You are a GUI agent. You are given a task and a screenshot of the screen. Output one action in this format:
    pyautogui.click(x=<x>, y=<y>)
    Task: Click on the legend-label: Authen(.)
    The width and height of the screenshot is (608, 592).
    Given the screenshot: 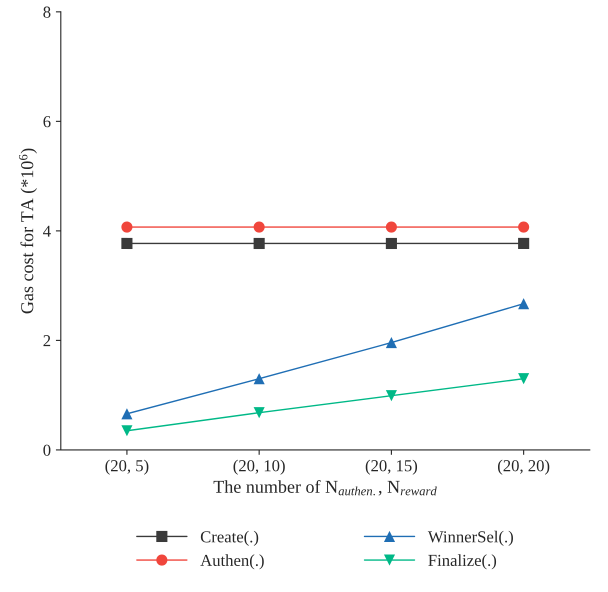 What is the action you would take?
    pyautogui.click(x=232, y=562)
    